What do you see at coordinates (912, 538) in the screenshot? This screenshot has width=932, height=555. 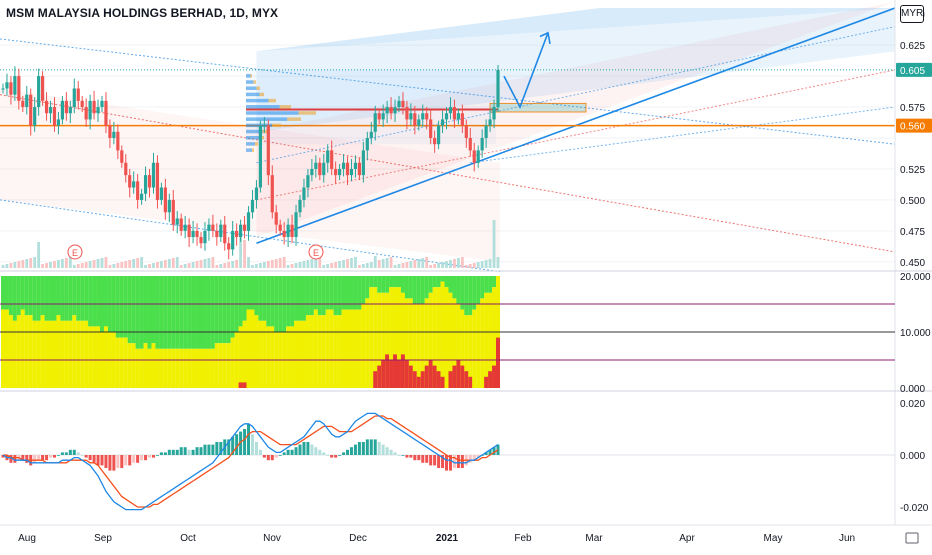 I see `axis-settings-icon` at bounding box center [912, 538].